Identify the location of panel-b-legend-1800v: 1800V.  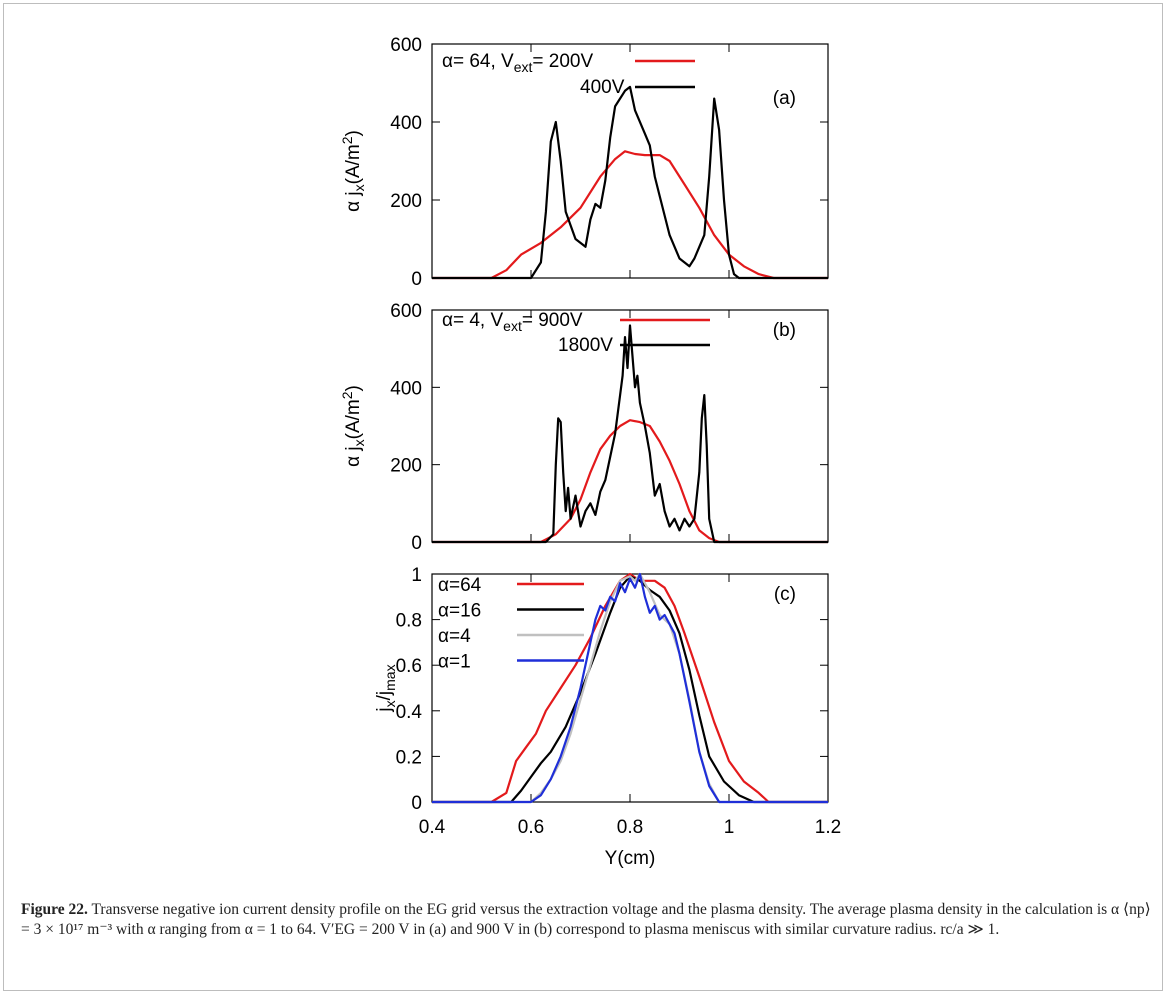
(585, 345).